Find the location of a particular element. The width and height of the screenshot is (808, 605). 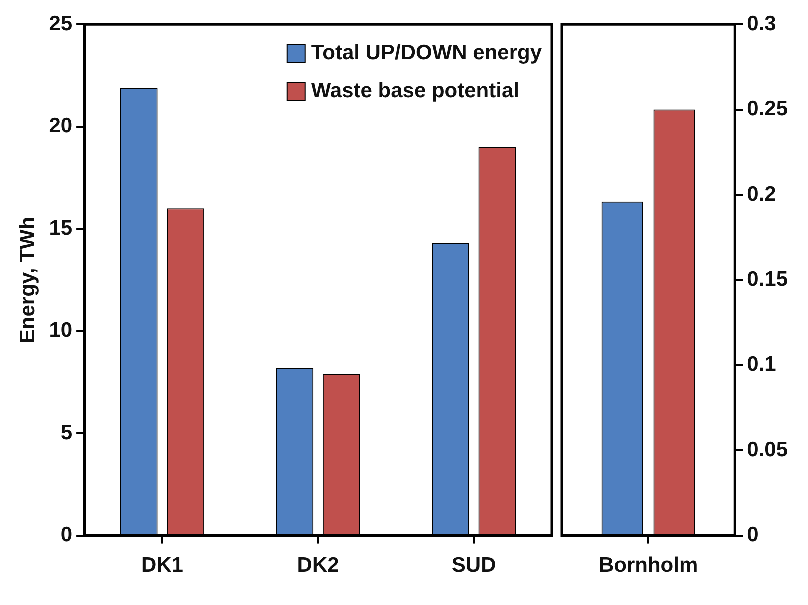

legend-label: Waste base potential is located at coordinates (415, 90).